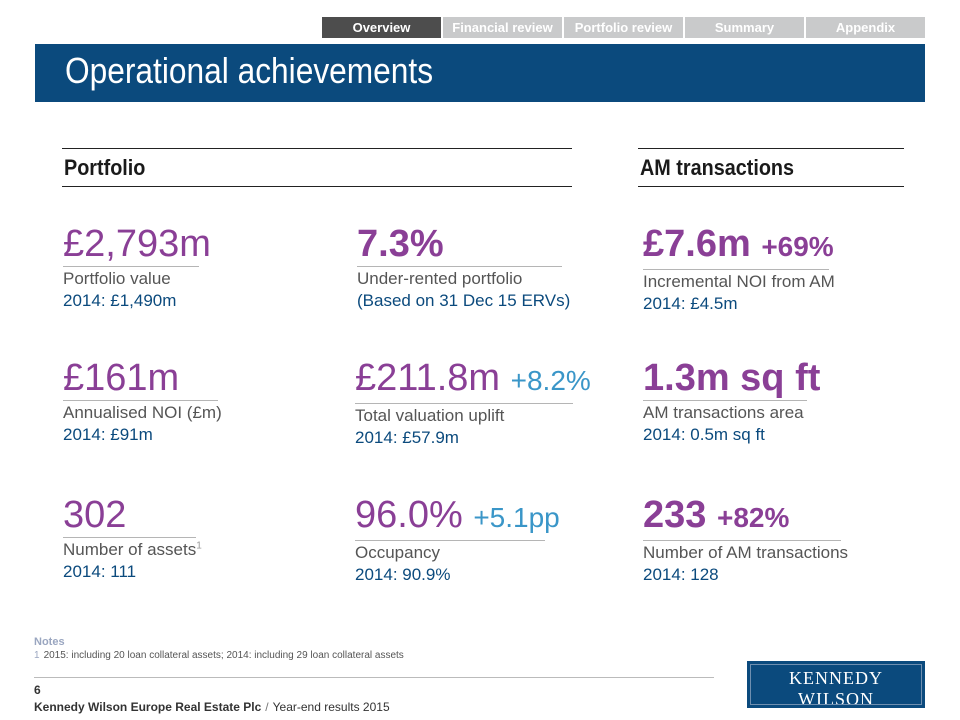 This screenshot has height=720, width=960. I want to click on kpi-label: Number of assets1, so click(132, 550).